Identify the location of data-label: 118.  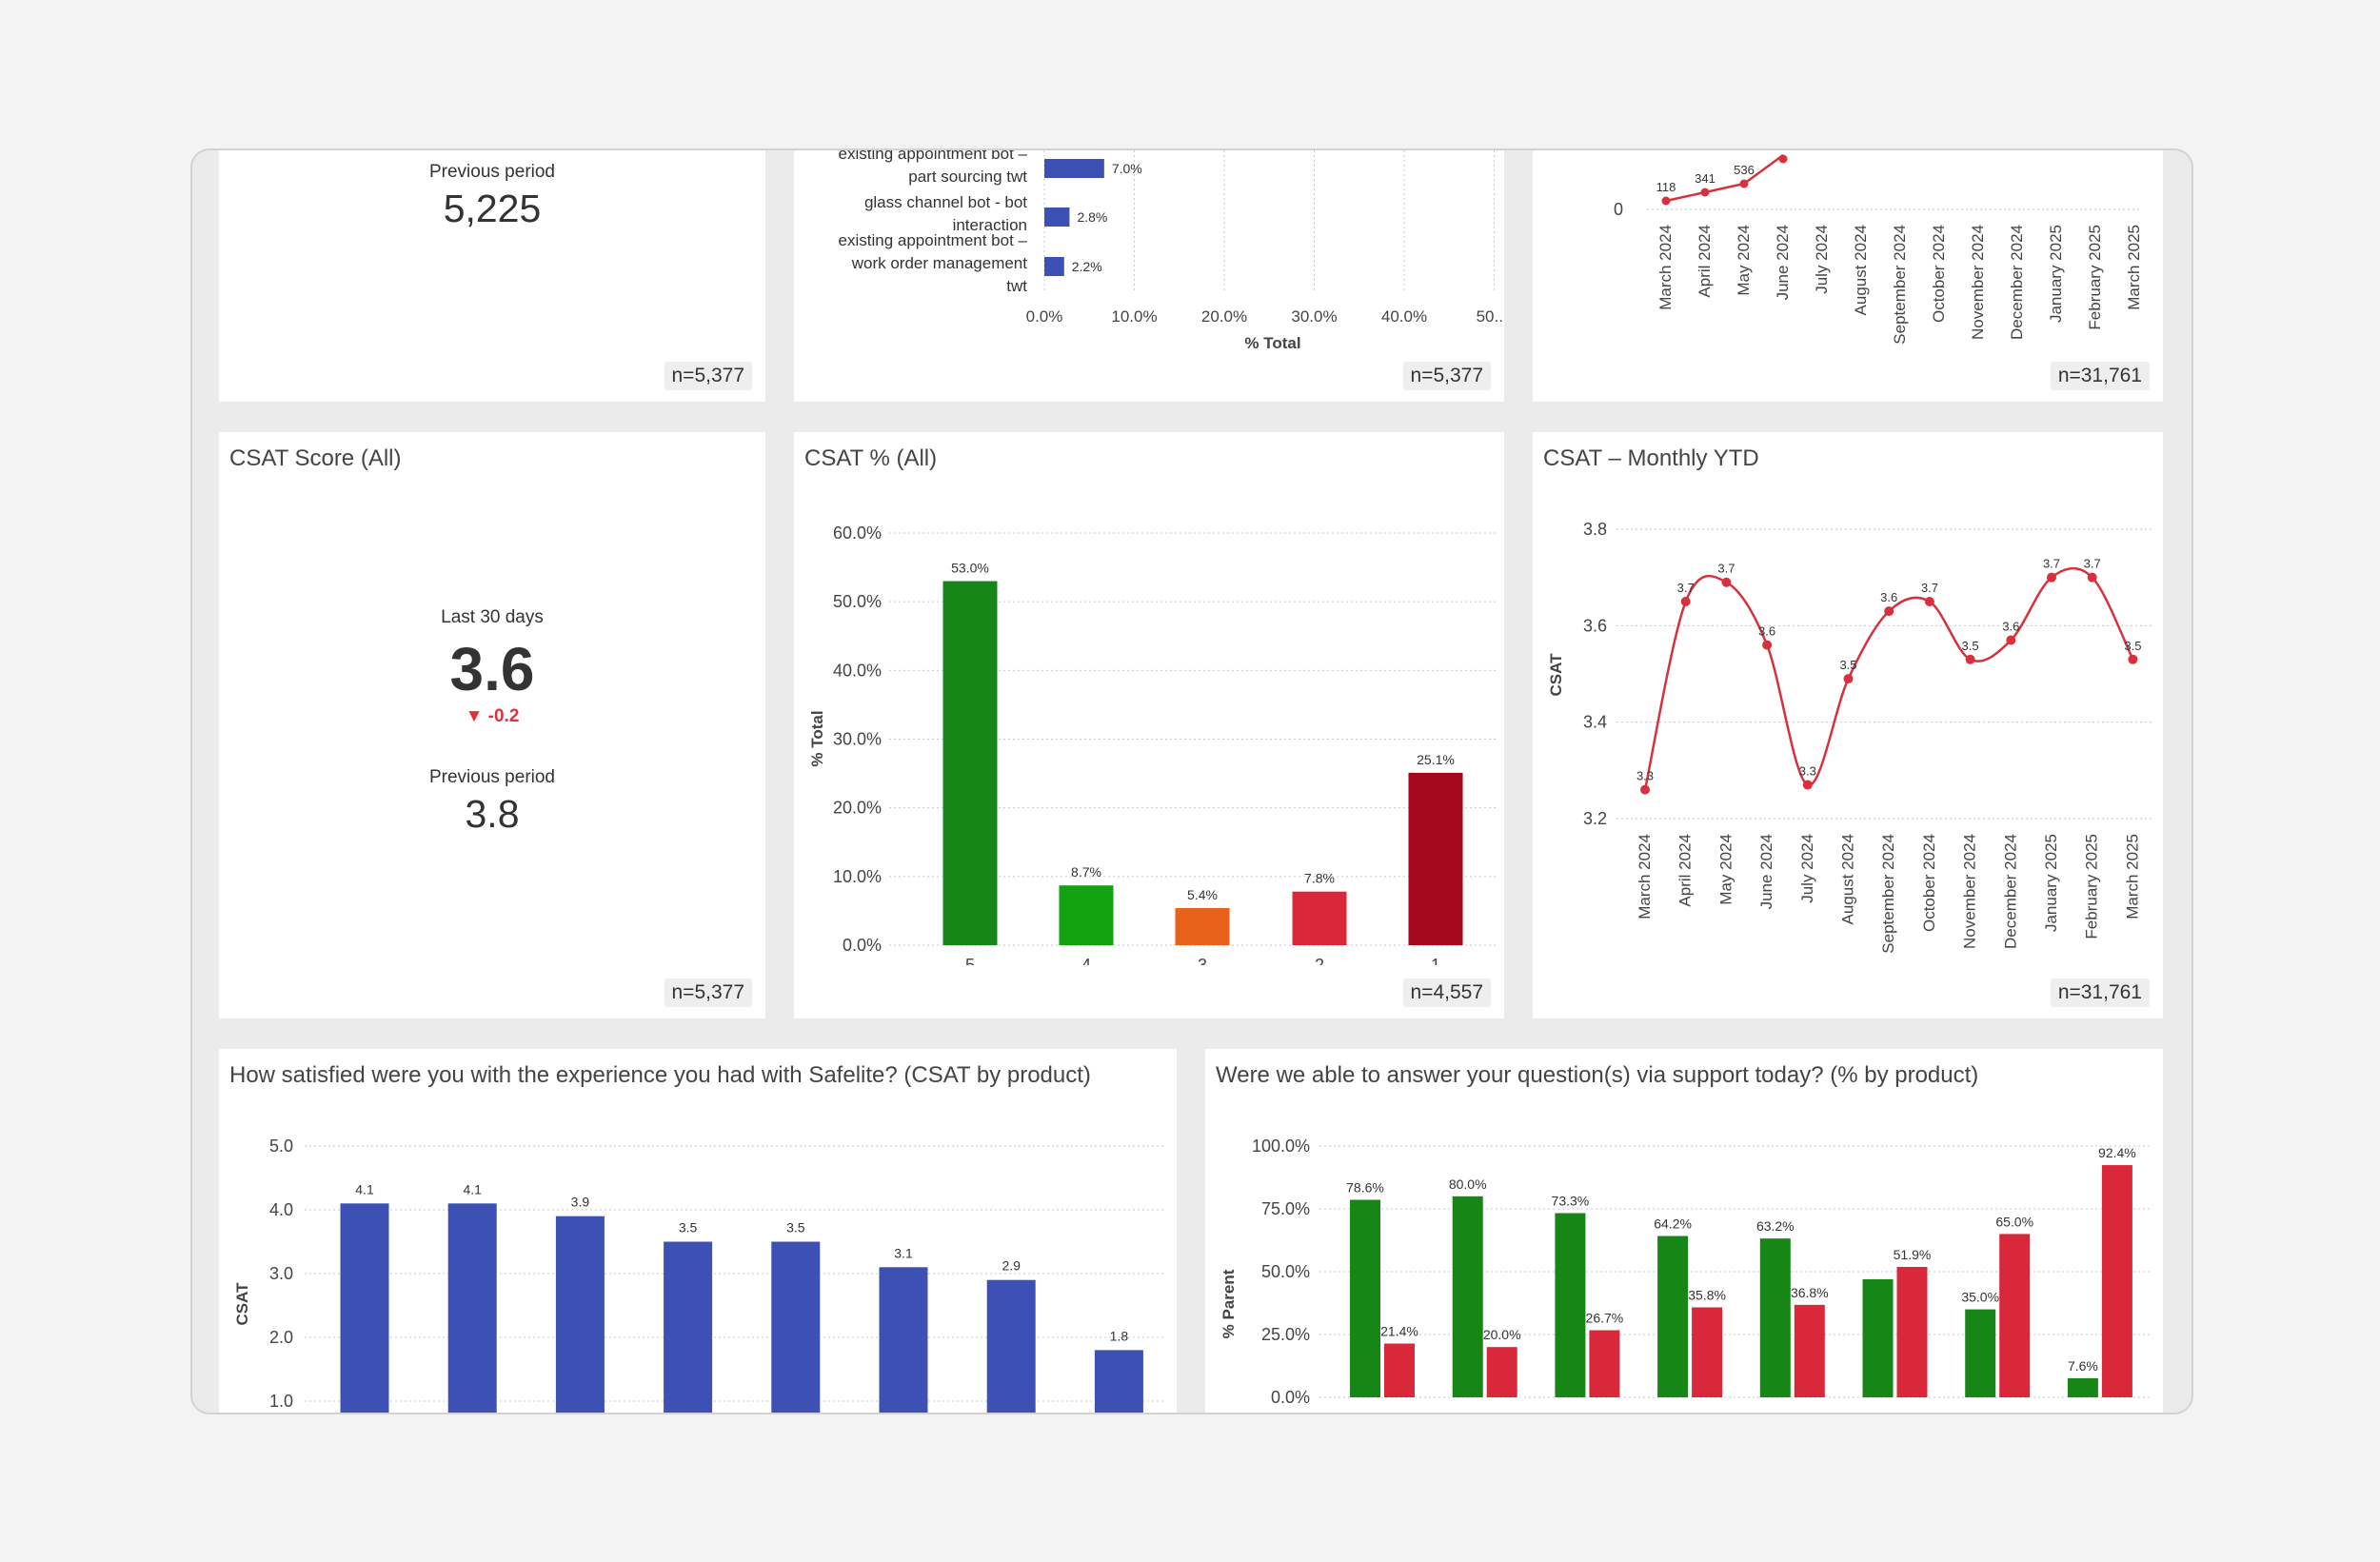
(1666, 187).